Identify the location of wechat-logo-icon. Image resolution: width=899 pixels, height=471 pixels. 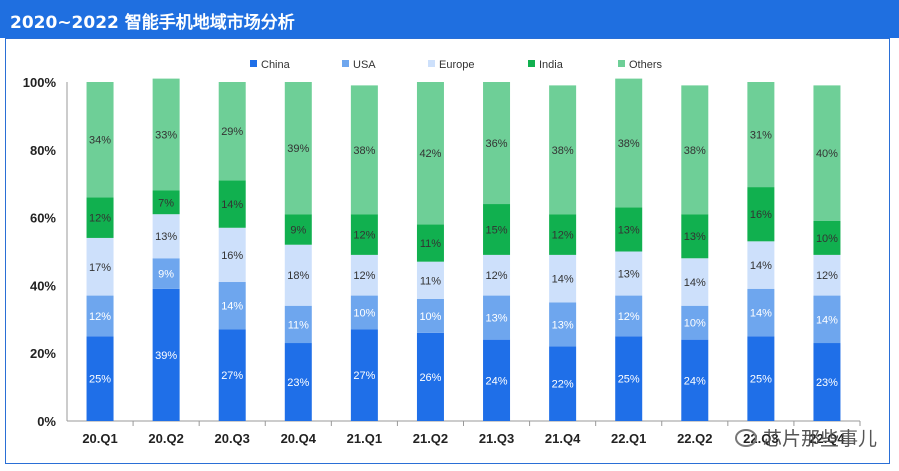
(745, 437).